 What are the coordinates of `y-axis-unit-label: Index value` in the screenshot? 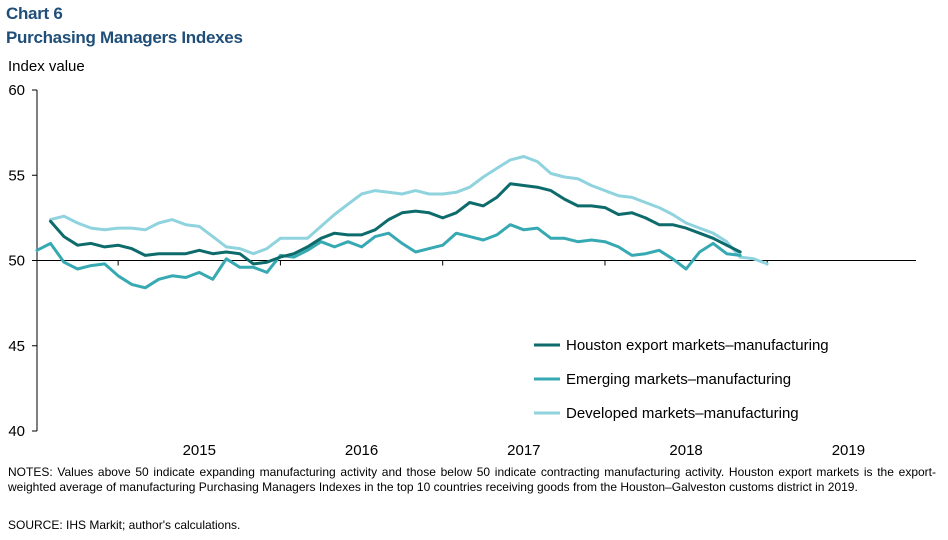 It's located at (46, 66).